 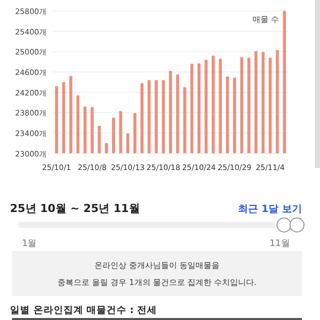 I want to click on text: 최근 1달 보기, so click(x=270, y=209).